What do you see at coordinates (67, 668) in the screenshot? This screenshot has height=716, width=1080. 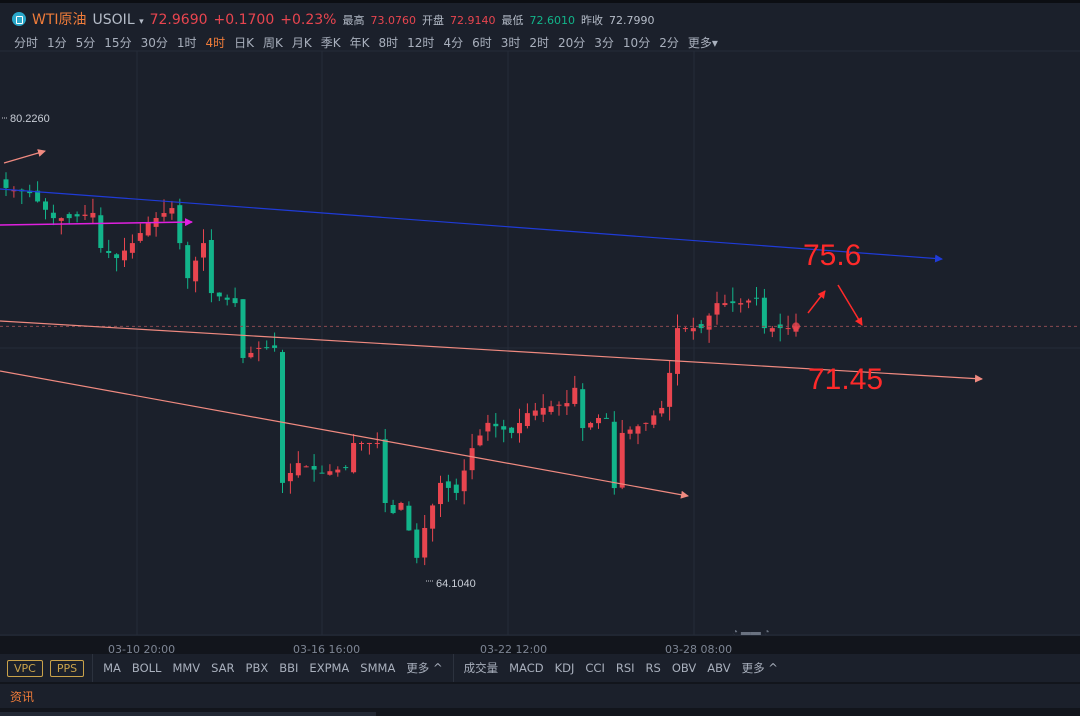 I see `pps-button: PPS` at bounding box center [67, 668].